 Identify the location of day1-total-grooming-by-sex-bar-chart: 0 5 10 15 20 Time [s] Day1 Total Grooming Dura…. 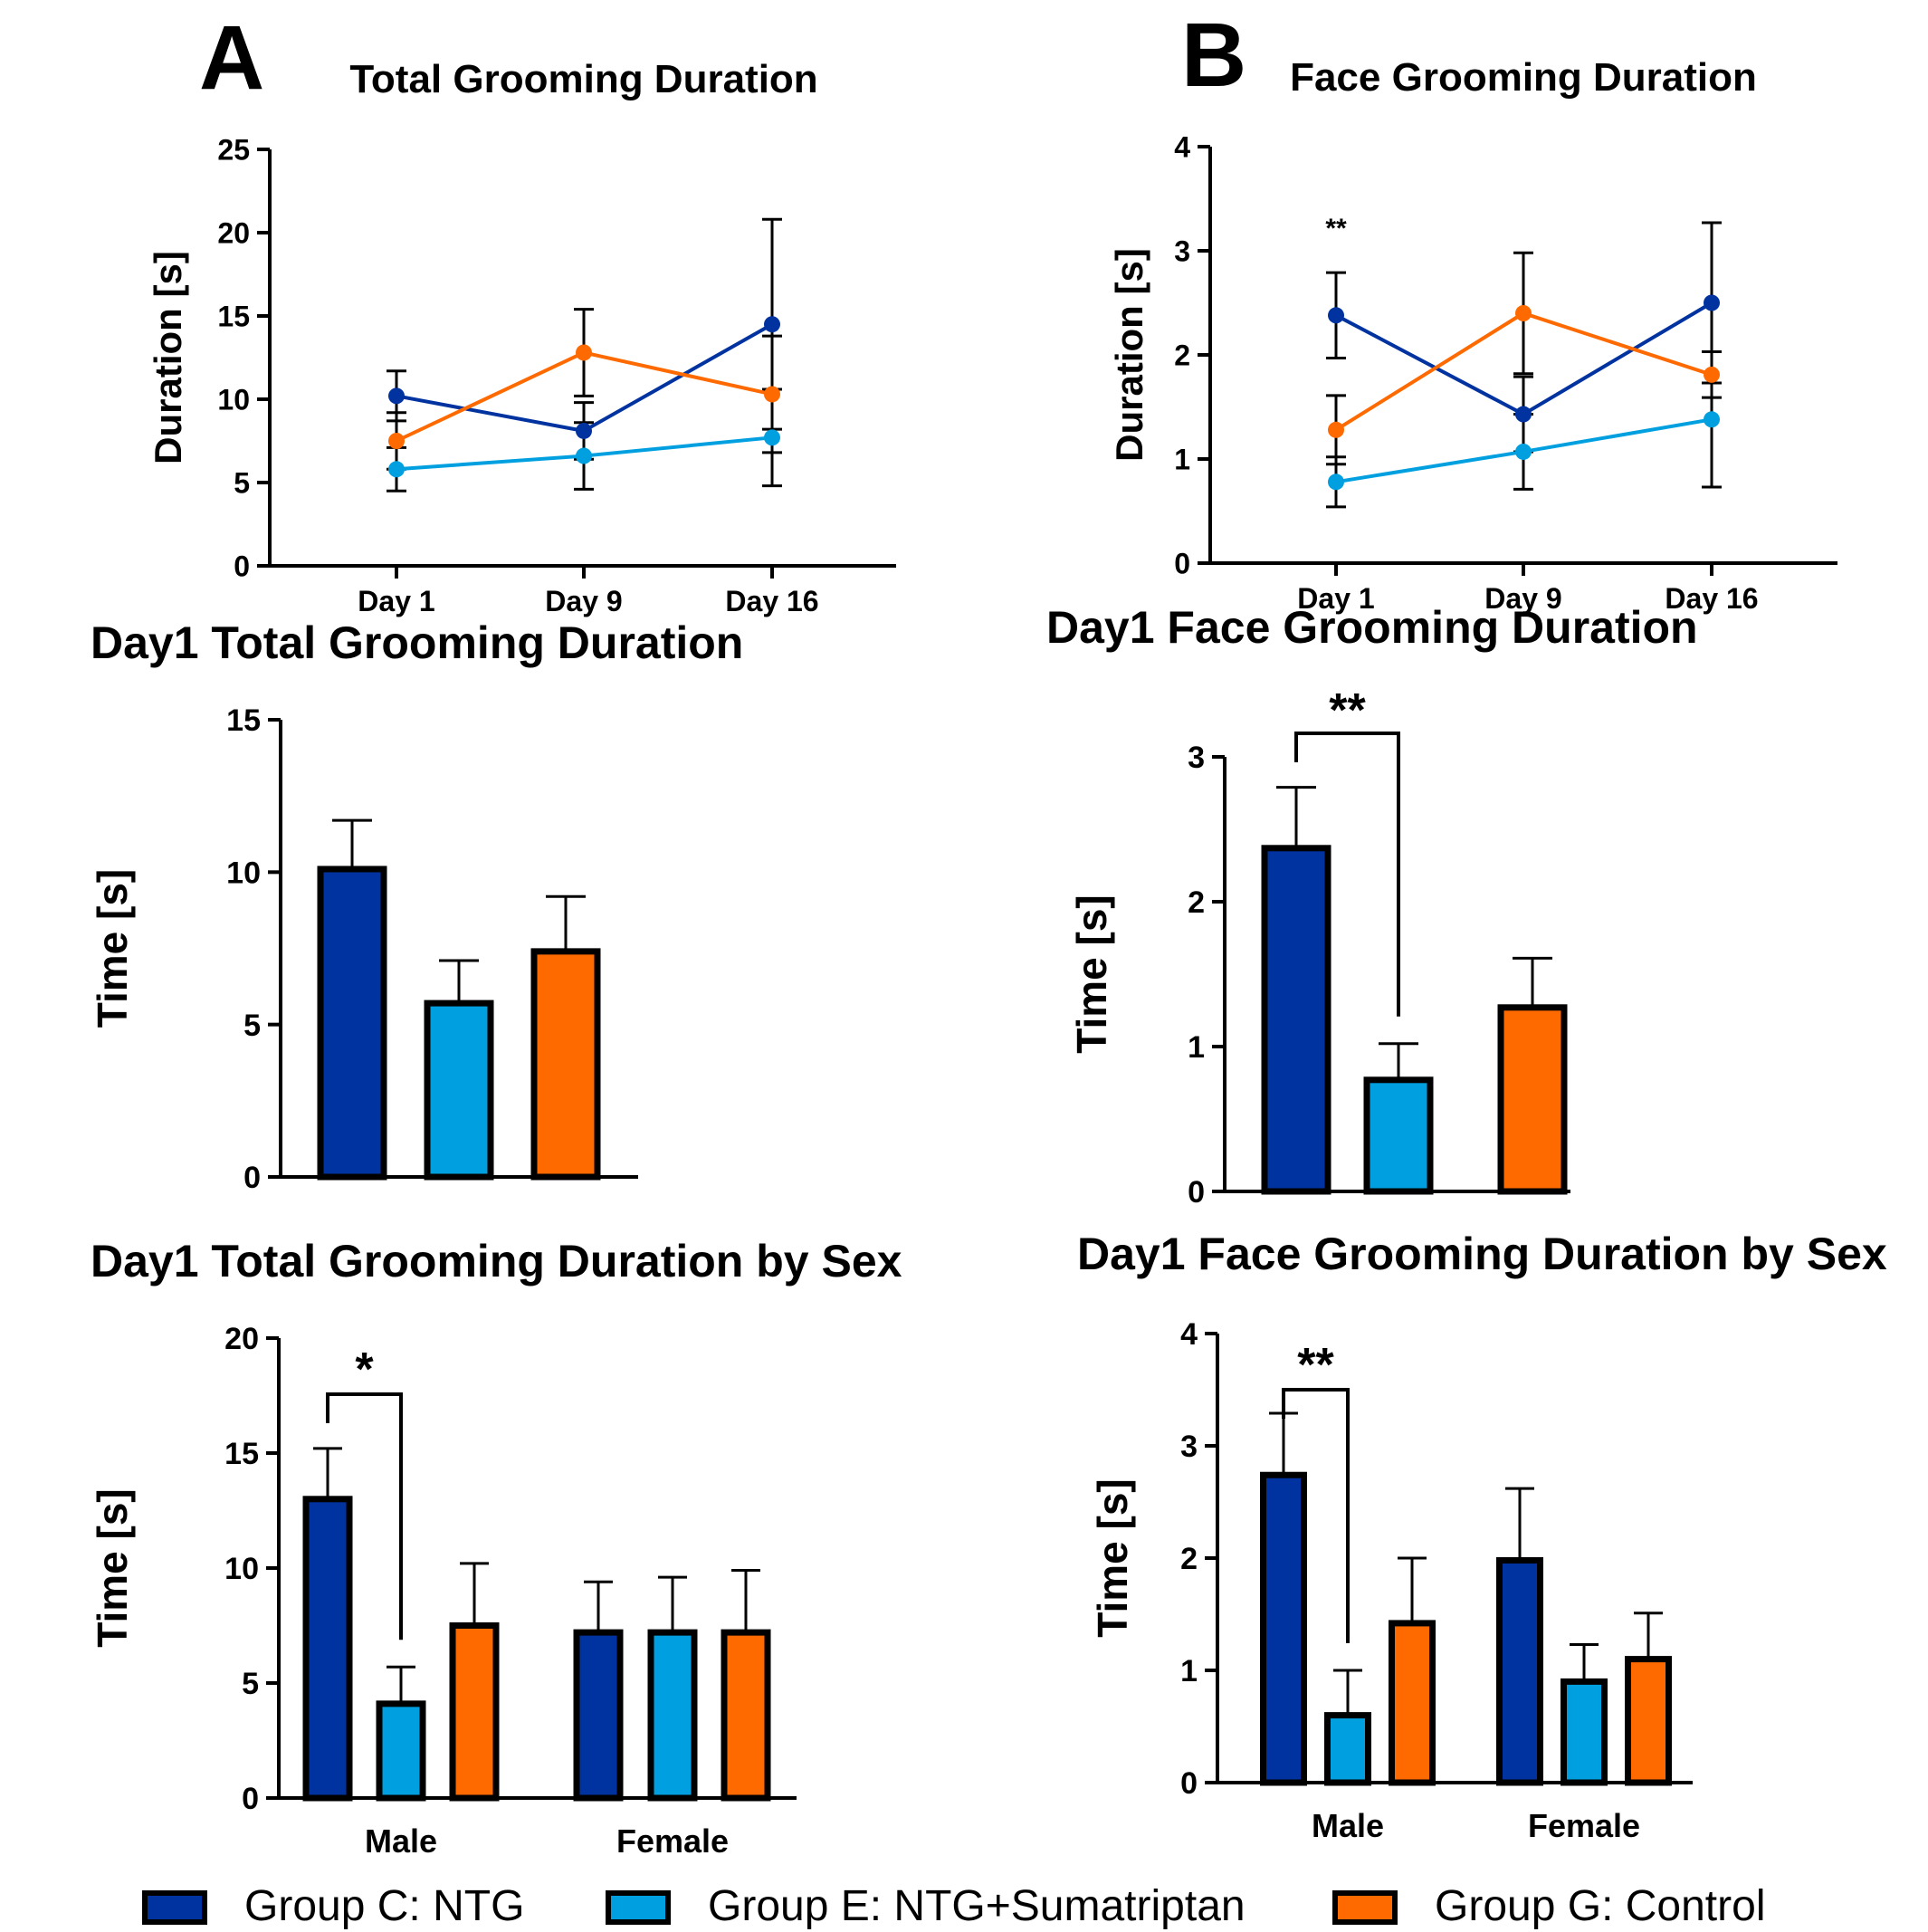
(496, 1548).